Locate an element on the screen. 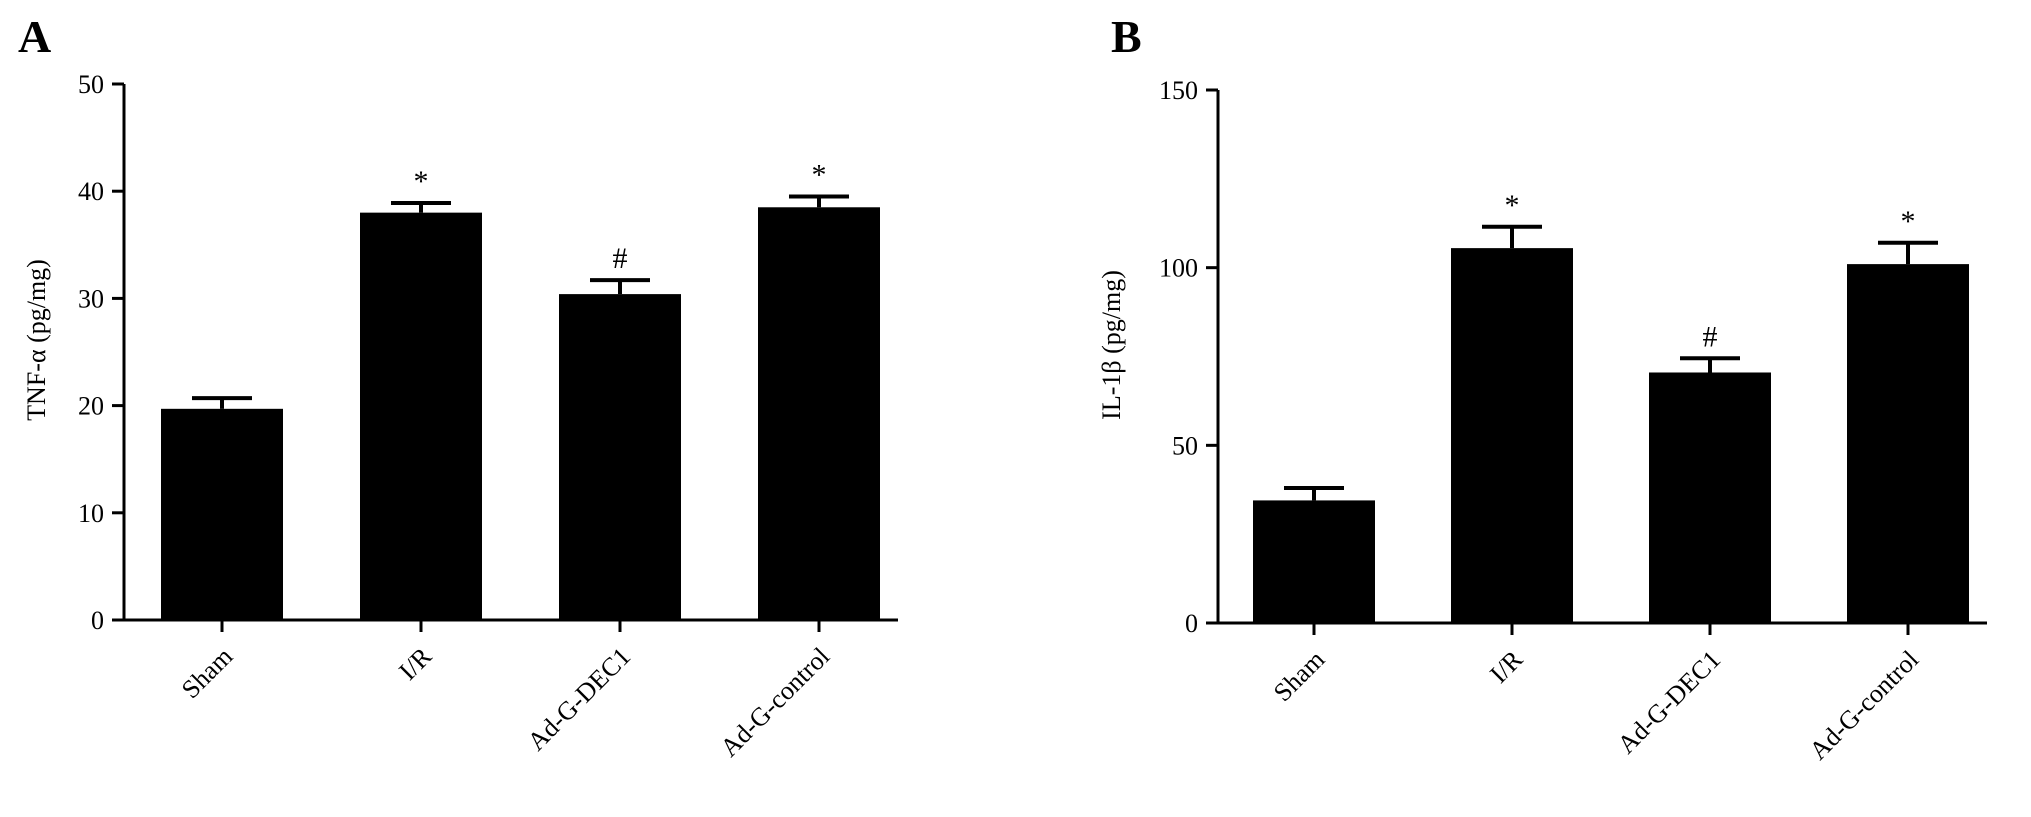 The height and width of the screenshot is (817, 2031). y-tick-label: 100 is located at coordinates (1178, 268).